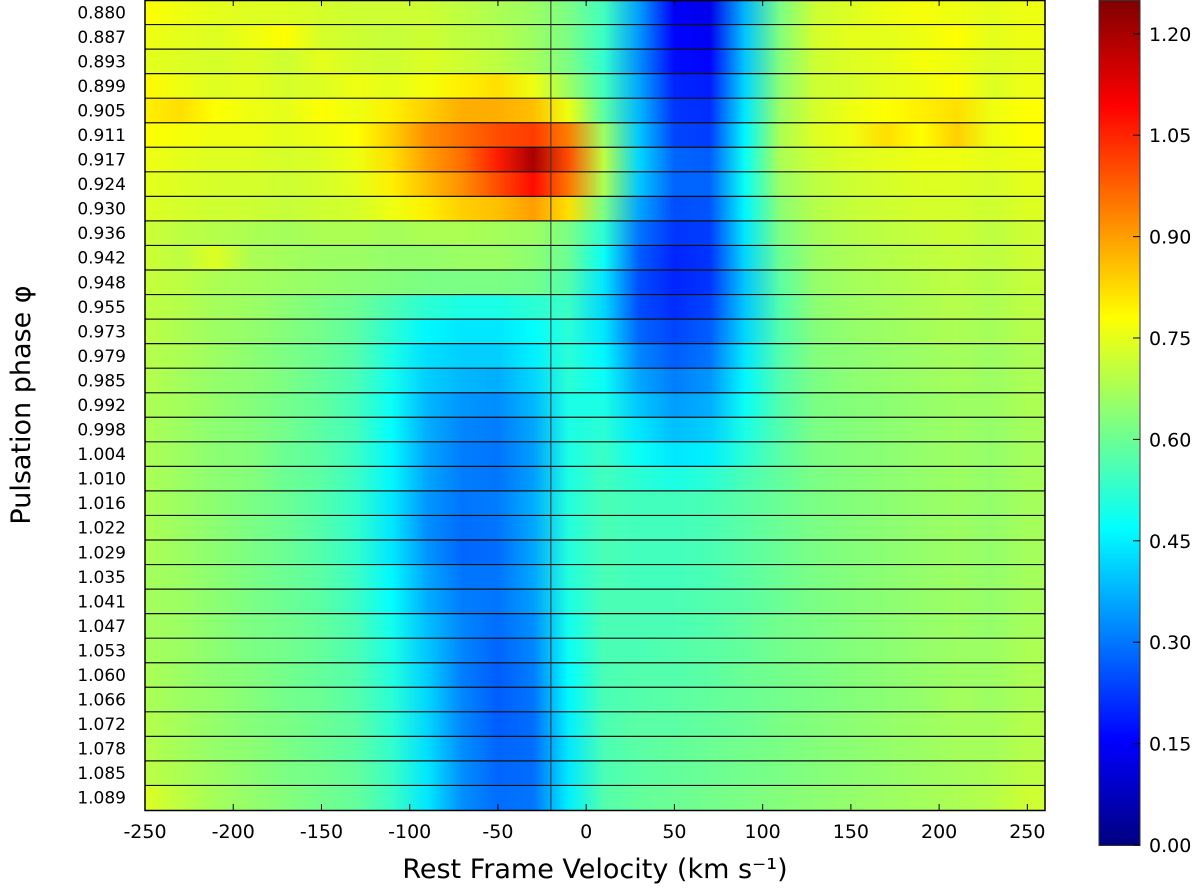 This screenshot has height=888, width=1200. Describe the element at coordinates (233, 832) in the screenshot. I see `x-tick-label: -200` at that location.